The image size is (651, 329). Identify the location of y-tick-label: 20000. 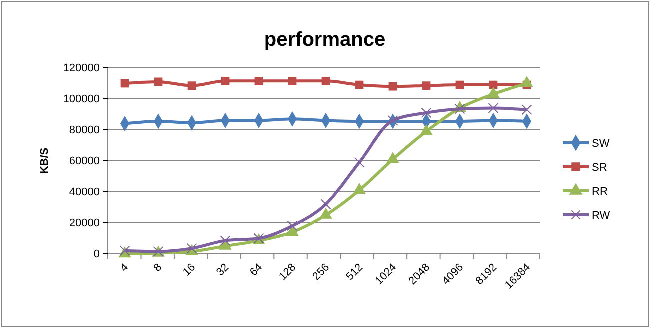
(84, 224).